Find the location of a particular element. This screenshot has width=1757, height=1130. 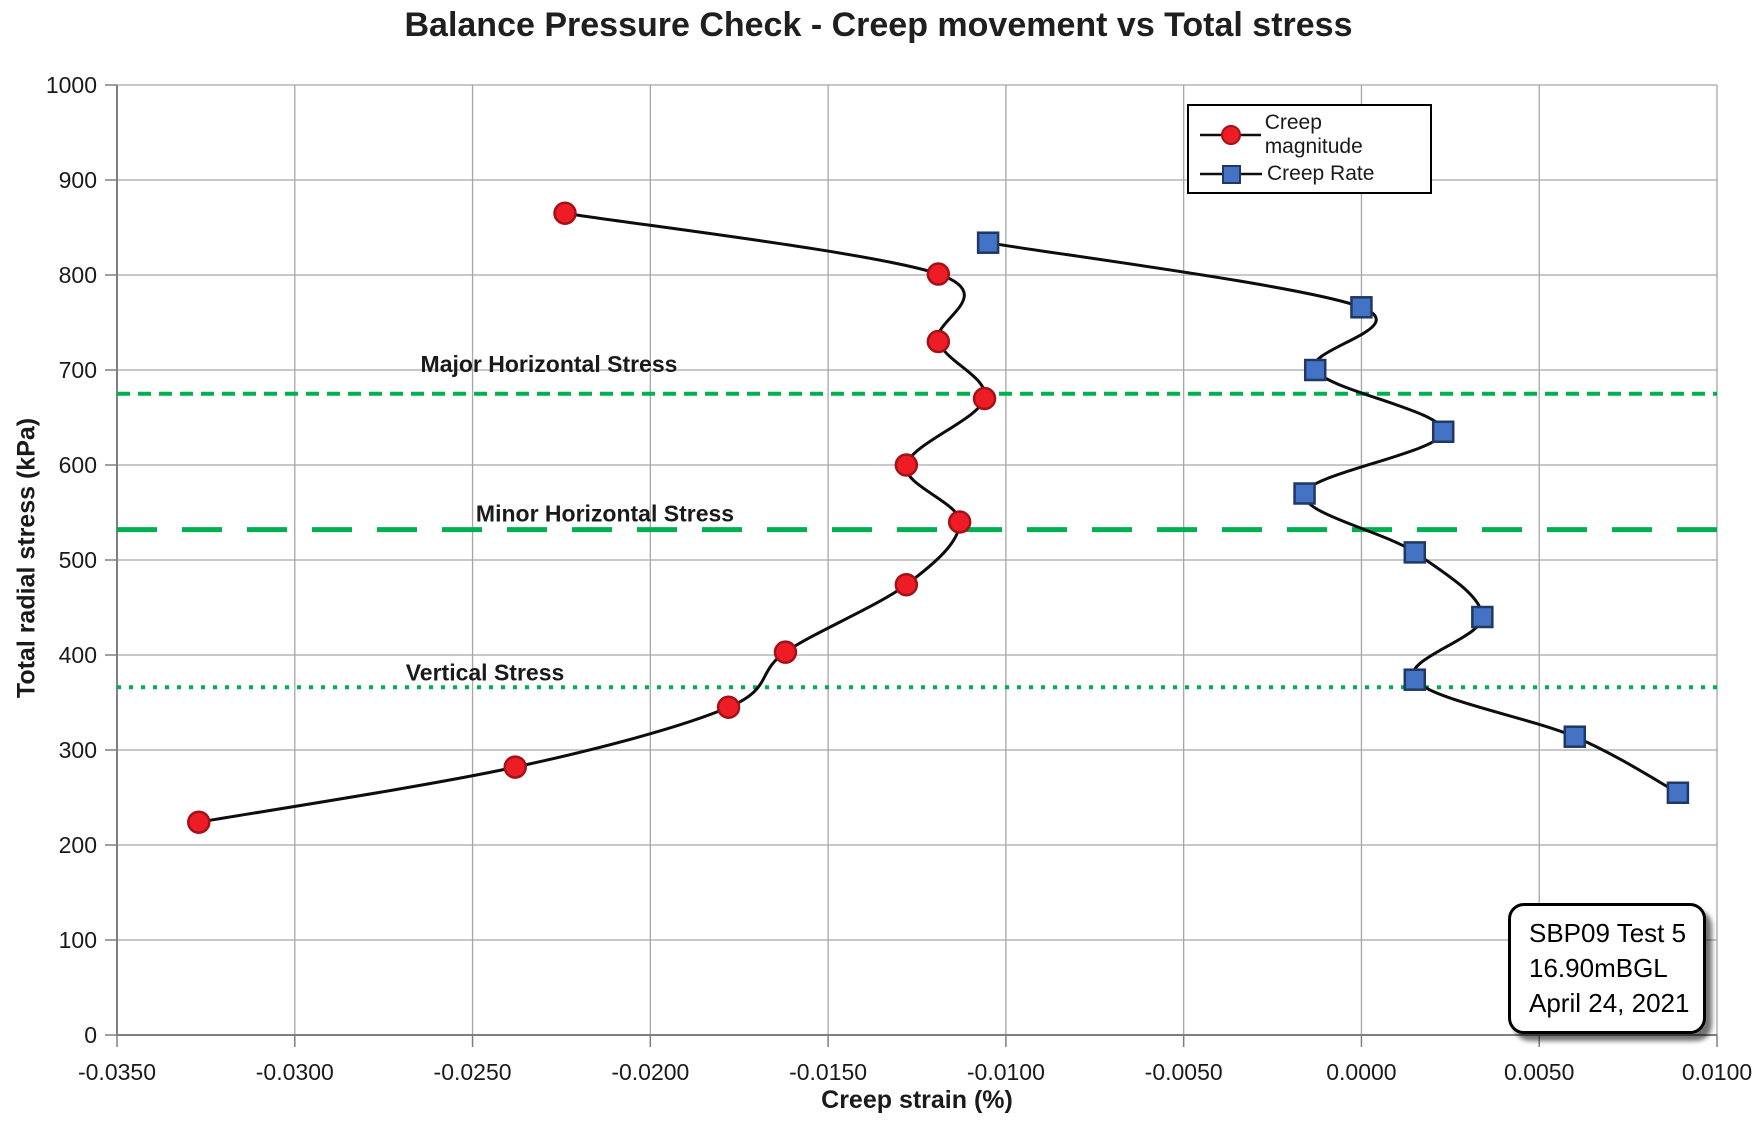

x-tick-label: -0.0200 is located at coordinates (650, 1072).